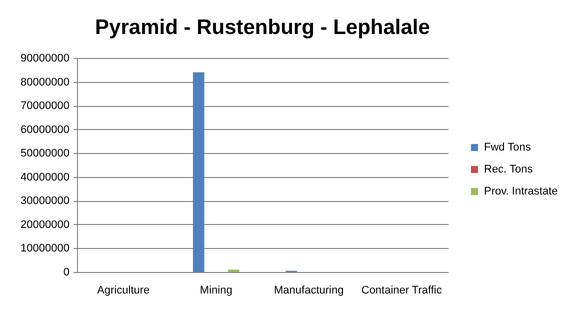 This screenshot has height=323, width=578. I want to click on y-tick-label: 90000000, so click(45, 58).